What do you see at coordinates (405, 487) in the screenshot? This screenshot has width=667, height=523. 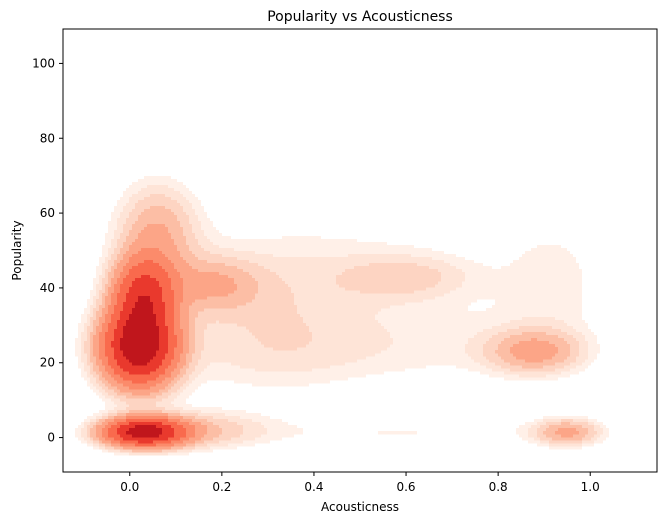 I see `x-tick-label: 0.6` at bounding box center [405, 487].